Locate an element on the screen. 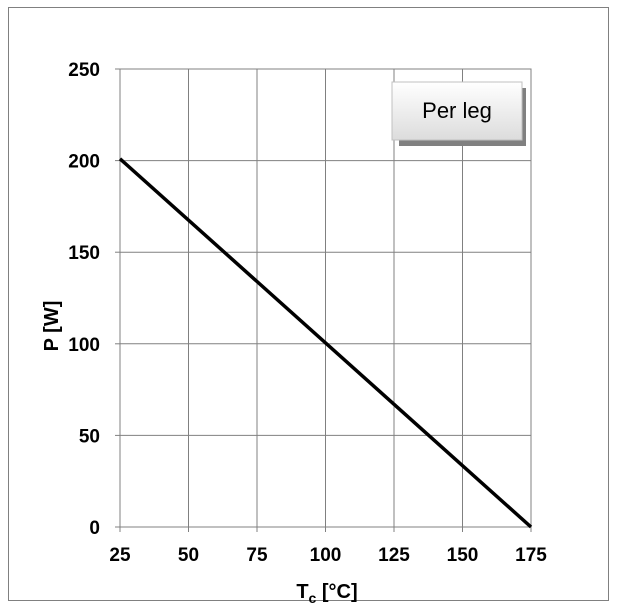 This screenshot has height=608, width=619. x-tick-label: 25 is located at coordinates (120, 555).